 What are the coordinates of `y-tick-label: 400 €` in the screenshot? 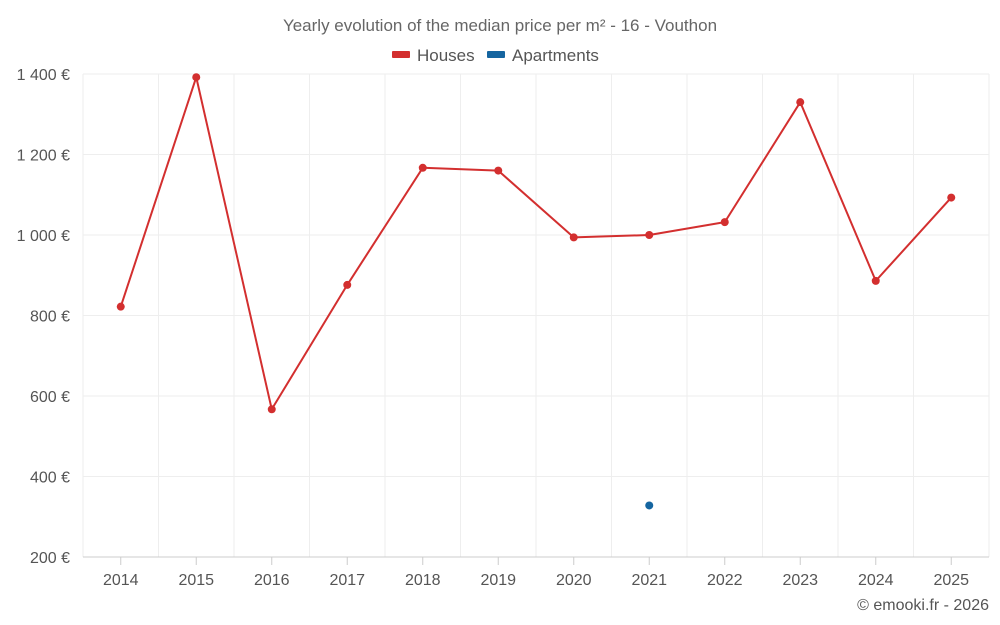 It's located at (50, 478).